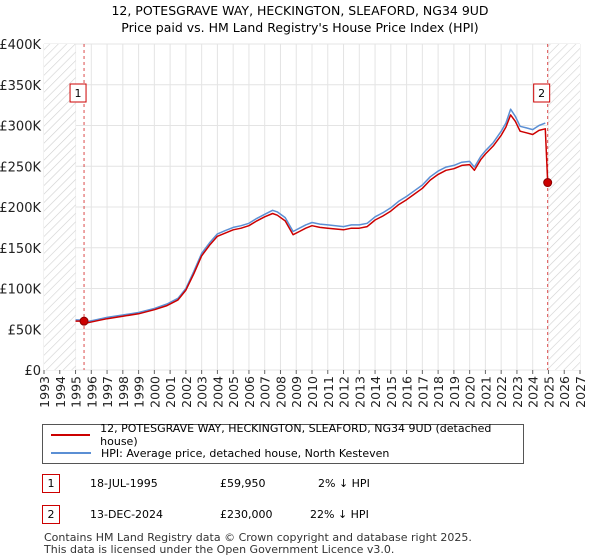  Describe the element at coordinates (328, 392) in the screenshot. I see `x-tick-label: 2011` at that location.